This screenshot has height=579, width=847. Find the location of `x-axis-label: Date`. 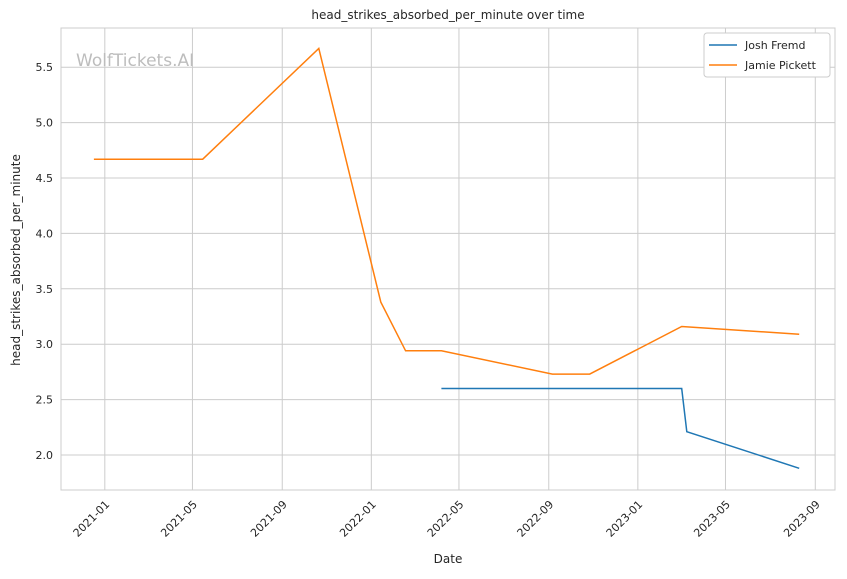

x-axis-label: Date is located at coordinates (448, 559).